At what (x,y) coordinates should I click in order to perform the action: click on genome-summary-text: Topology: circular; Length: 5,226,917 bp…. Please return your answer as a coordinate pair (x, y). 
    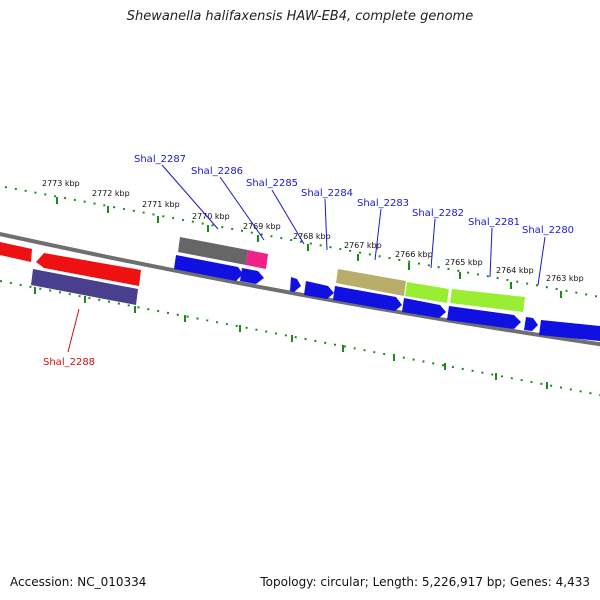
    Looking at the image, I should click on (425, 582).